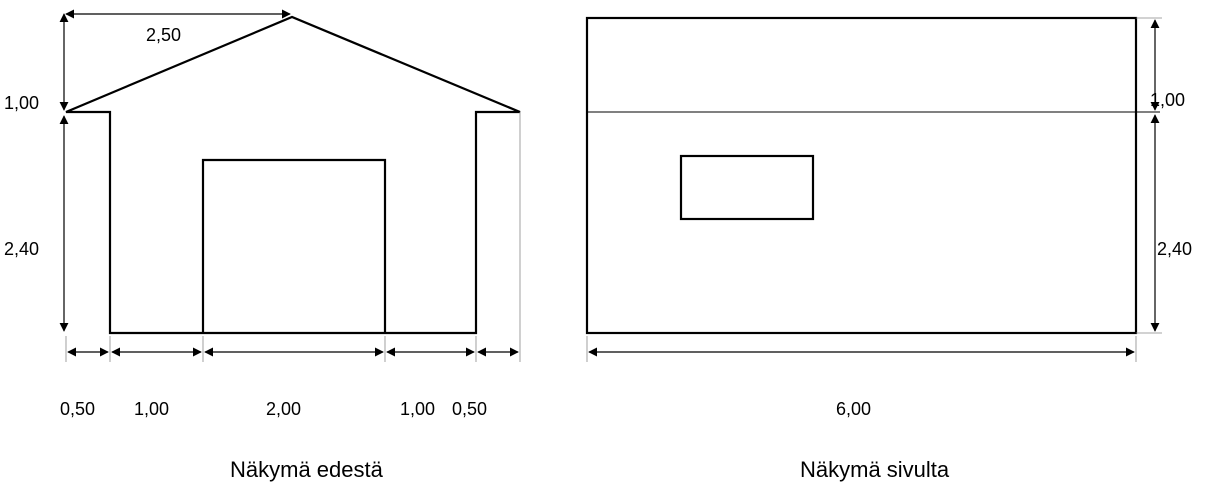  What do you see at coordinates (307, 469) in the screenshot?
I see `front-view-caption: Näkymä edestä` at bounding box center [307, 469].